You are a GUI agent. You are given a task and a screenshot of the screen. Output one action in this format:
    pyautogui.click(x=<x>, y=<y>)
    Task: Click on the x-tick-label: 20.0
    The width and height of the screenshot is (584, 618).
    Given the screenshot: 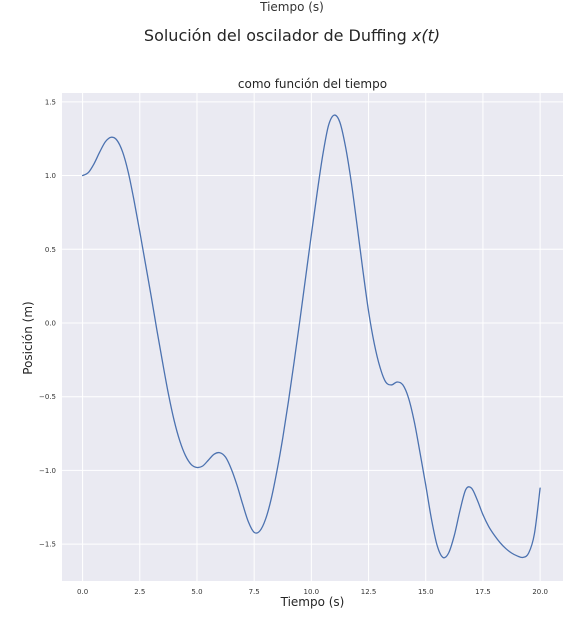 What is the action you would take?
    pyautogui.click(x=540, y=592)
    